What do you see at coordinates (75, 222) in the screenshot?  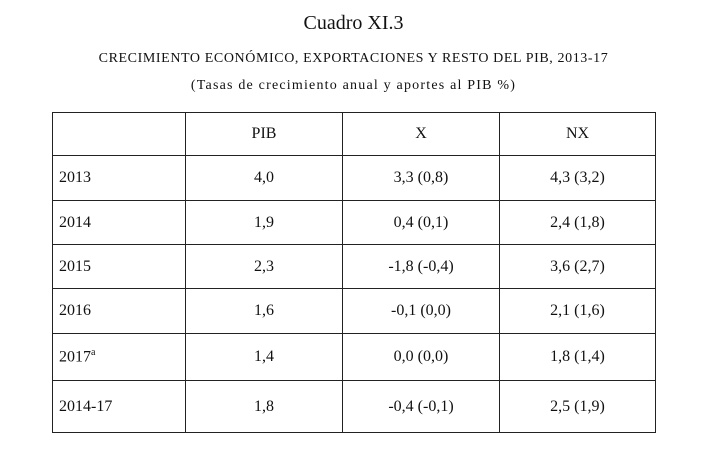 I see `row-label-text: 2014` at bounding box center [75, 222].